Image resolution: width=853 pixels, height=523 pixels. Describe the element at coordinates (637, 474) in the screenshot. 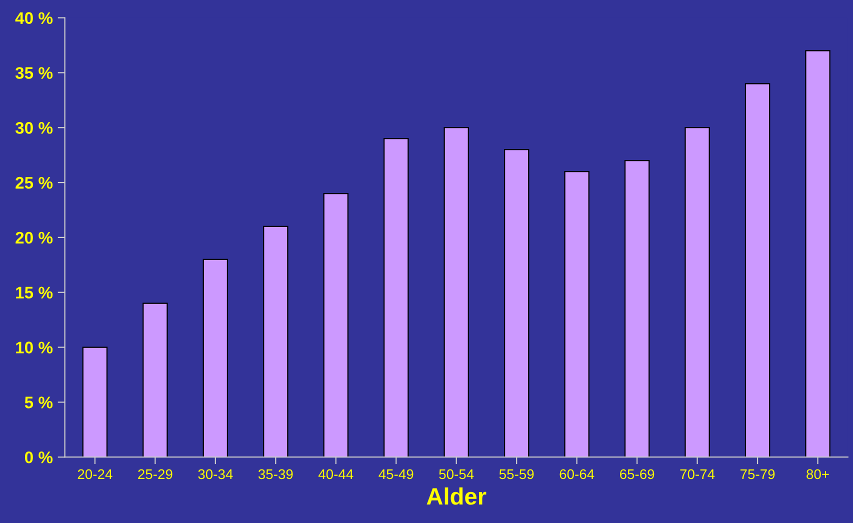

I see `x-tick-label: 65-69` at that location.